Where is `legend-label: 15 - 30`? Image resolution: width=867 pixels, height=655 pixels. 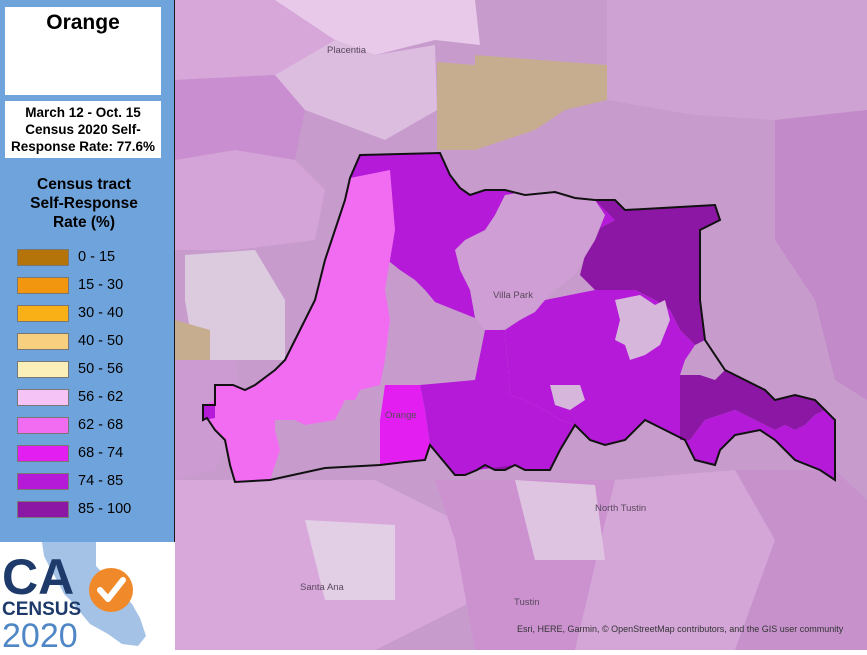
legend-label: 15 - 30 is located at coordinates (101, 285).